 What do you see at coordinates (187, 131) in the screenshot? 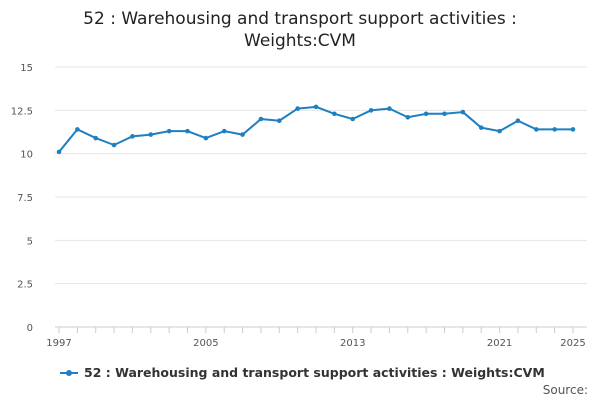
I see `data-point-2004` at bounding box center [187, 131].